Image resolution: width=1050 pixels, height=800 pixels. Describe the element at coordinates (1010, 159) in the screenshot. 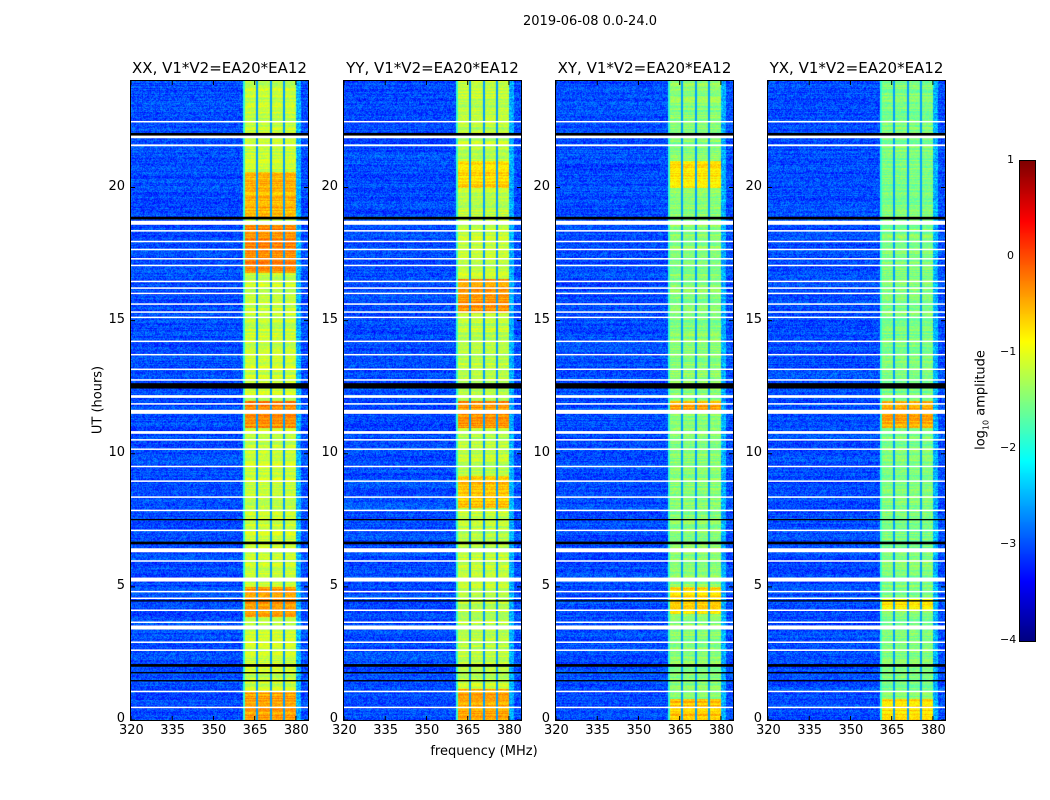

I see `colorbar-tick-label: 1` at that location.